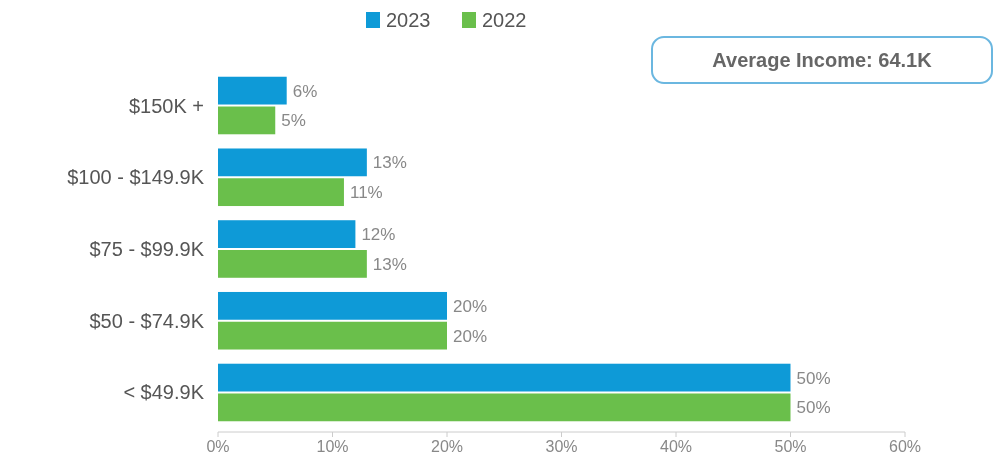 This screenshot has height=466, width=1001. I want to click on x-tick-label: 60%, so click(905, 446).